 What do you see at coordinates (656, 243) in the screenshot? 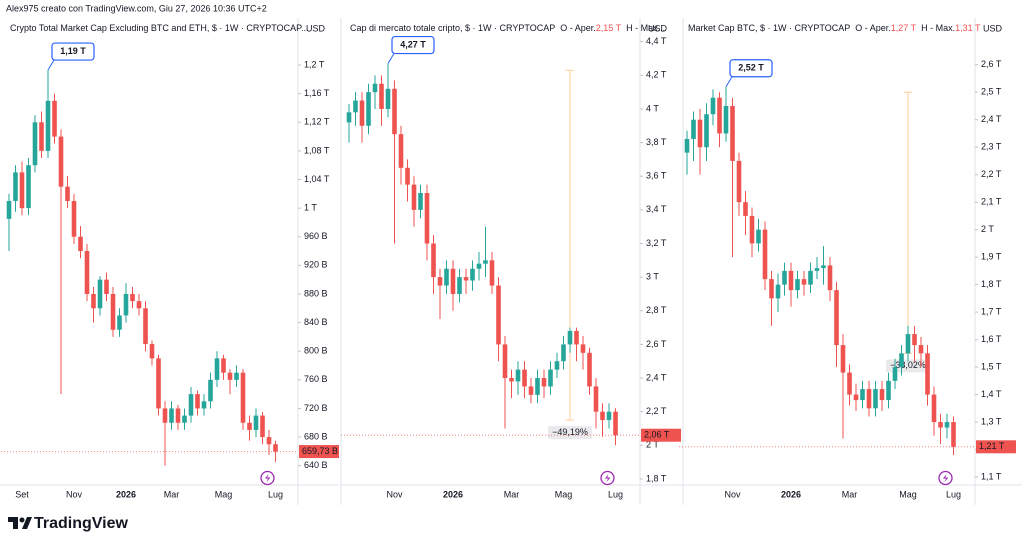
I see `y-tick-label: 3,2 T` at bounding box center [656, 243].